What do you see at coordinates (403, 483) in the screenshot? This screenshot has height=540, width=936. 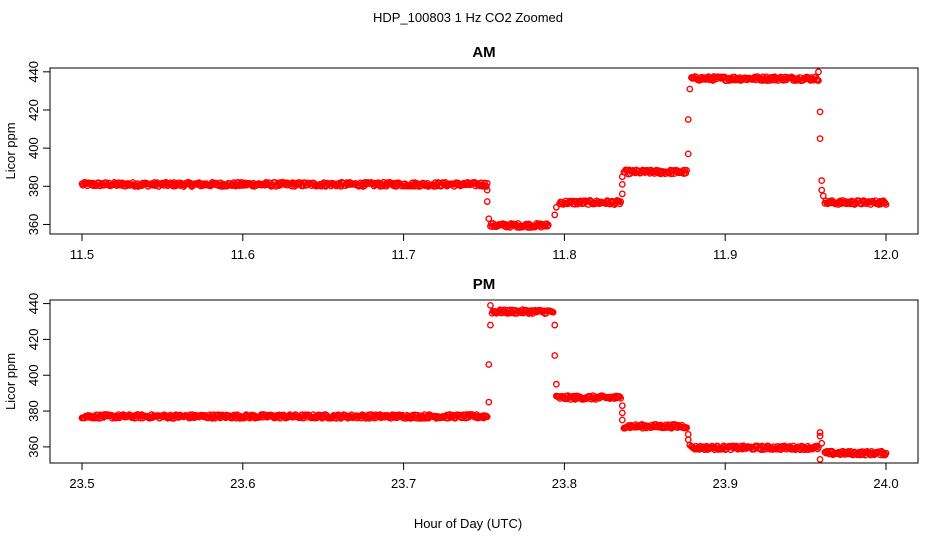 I see `x-tick-label: 23.7` at bounding box center [403, 483].